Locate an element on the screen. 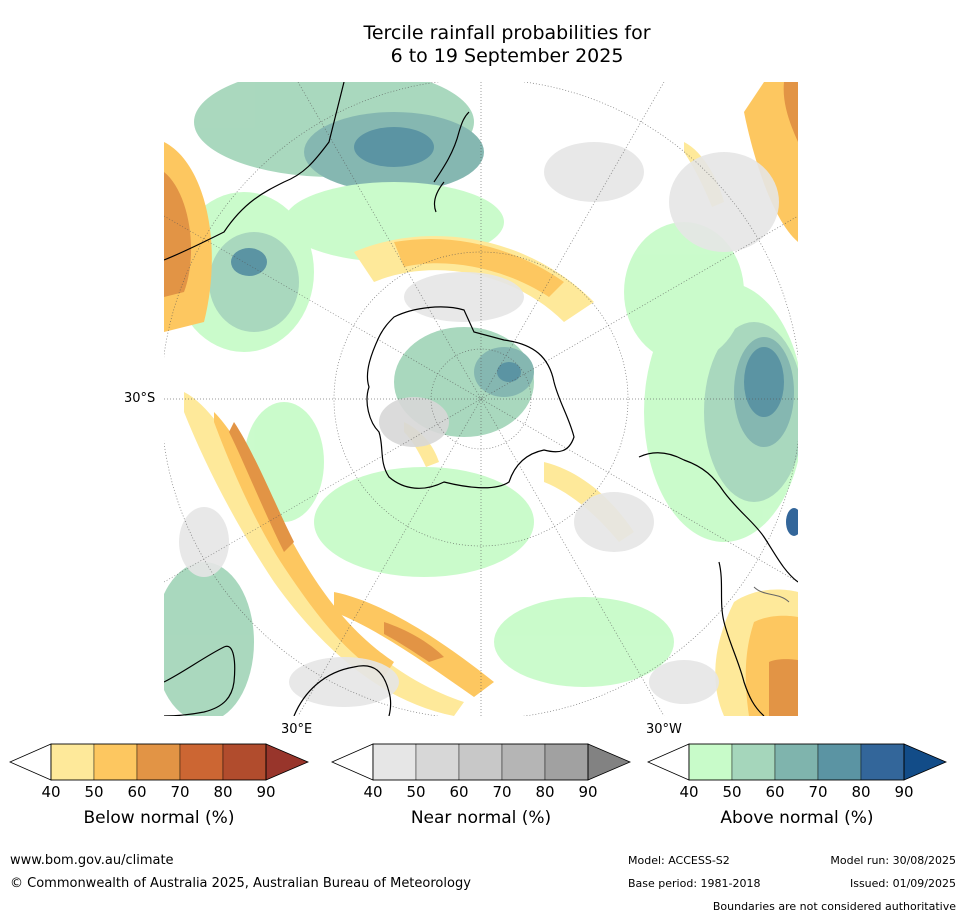  africa-outline is located at coordinates (342, 690).